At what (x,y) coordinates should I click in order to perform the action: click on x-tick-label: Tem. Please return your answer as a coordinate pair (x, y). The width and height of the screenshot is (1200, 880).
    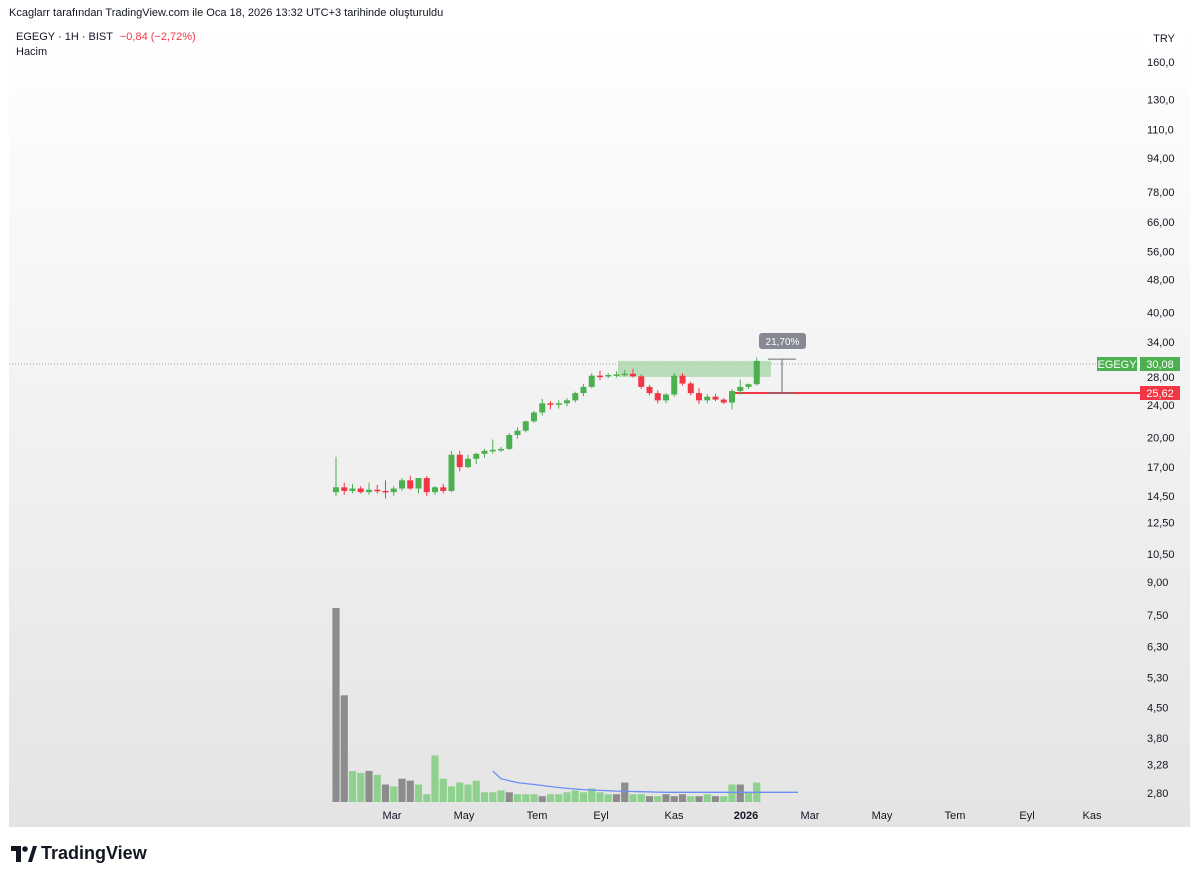
    Looking at the image, I should click on (537, 816).